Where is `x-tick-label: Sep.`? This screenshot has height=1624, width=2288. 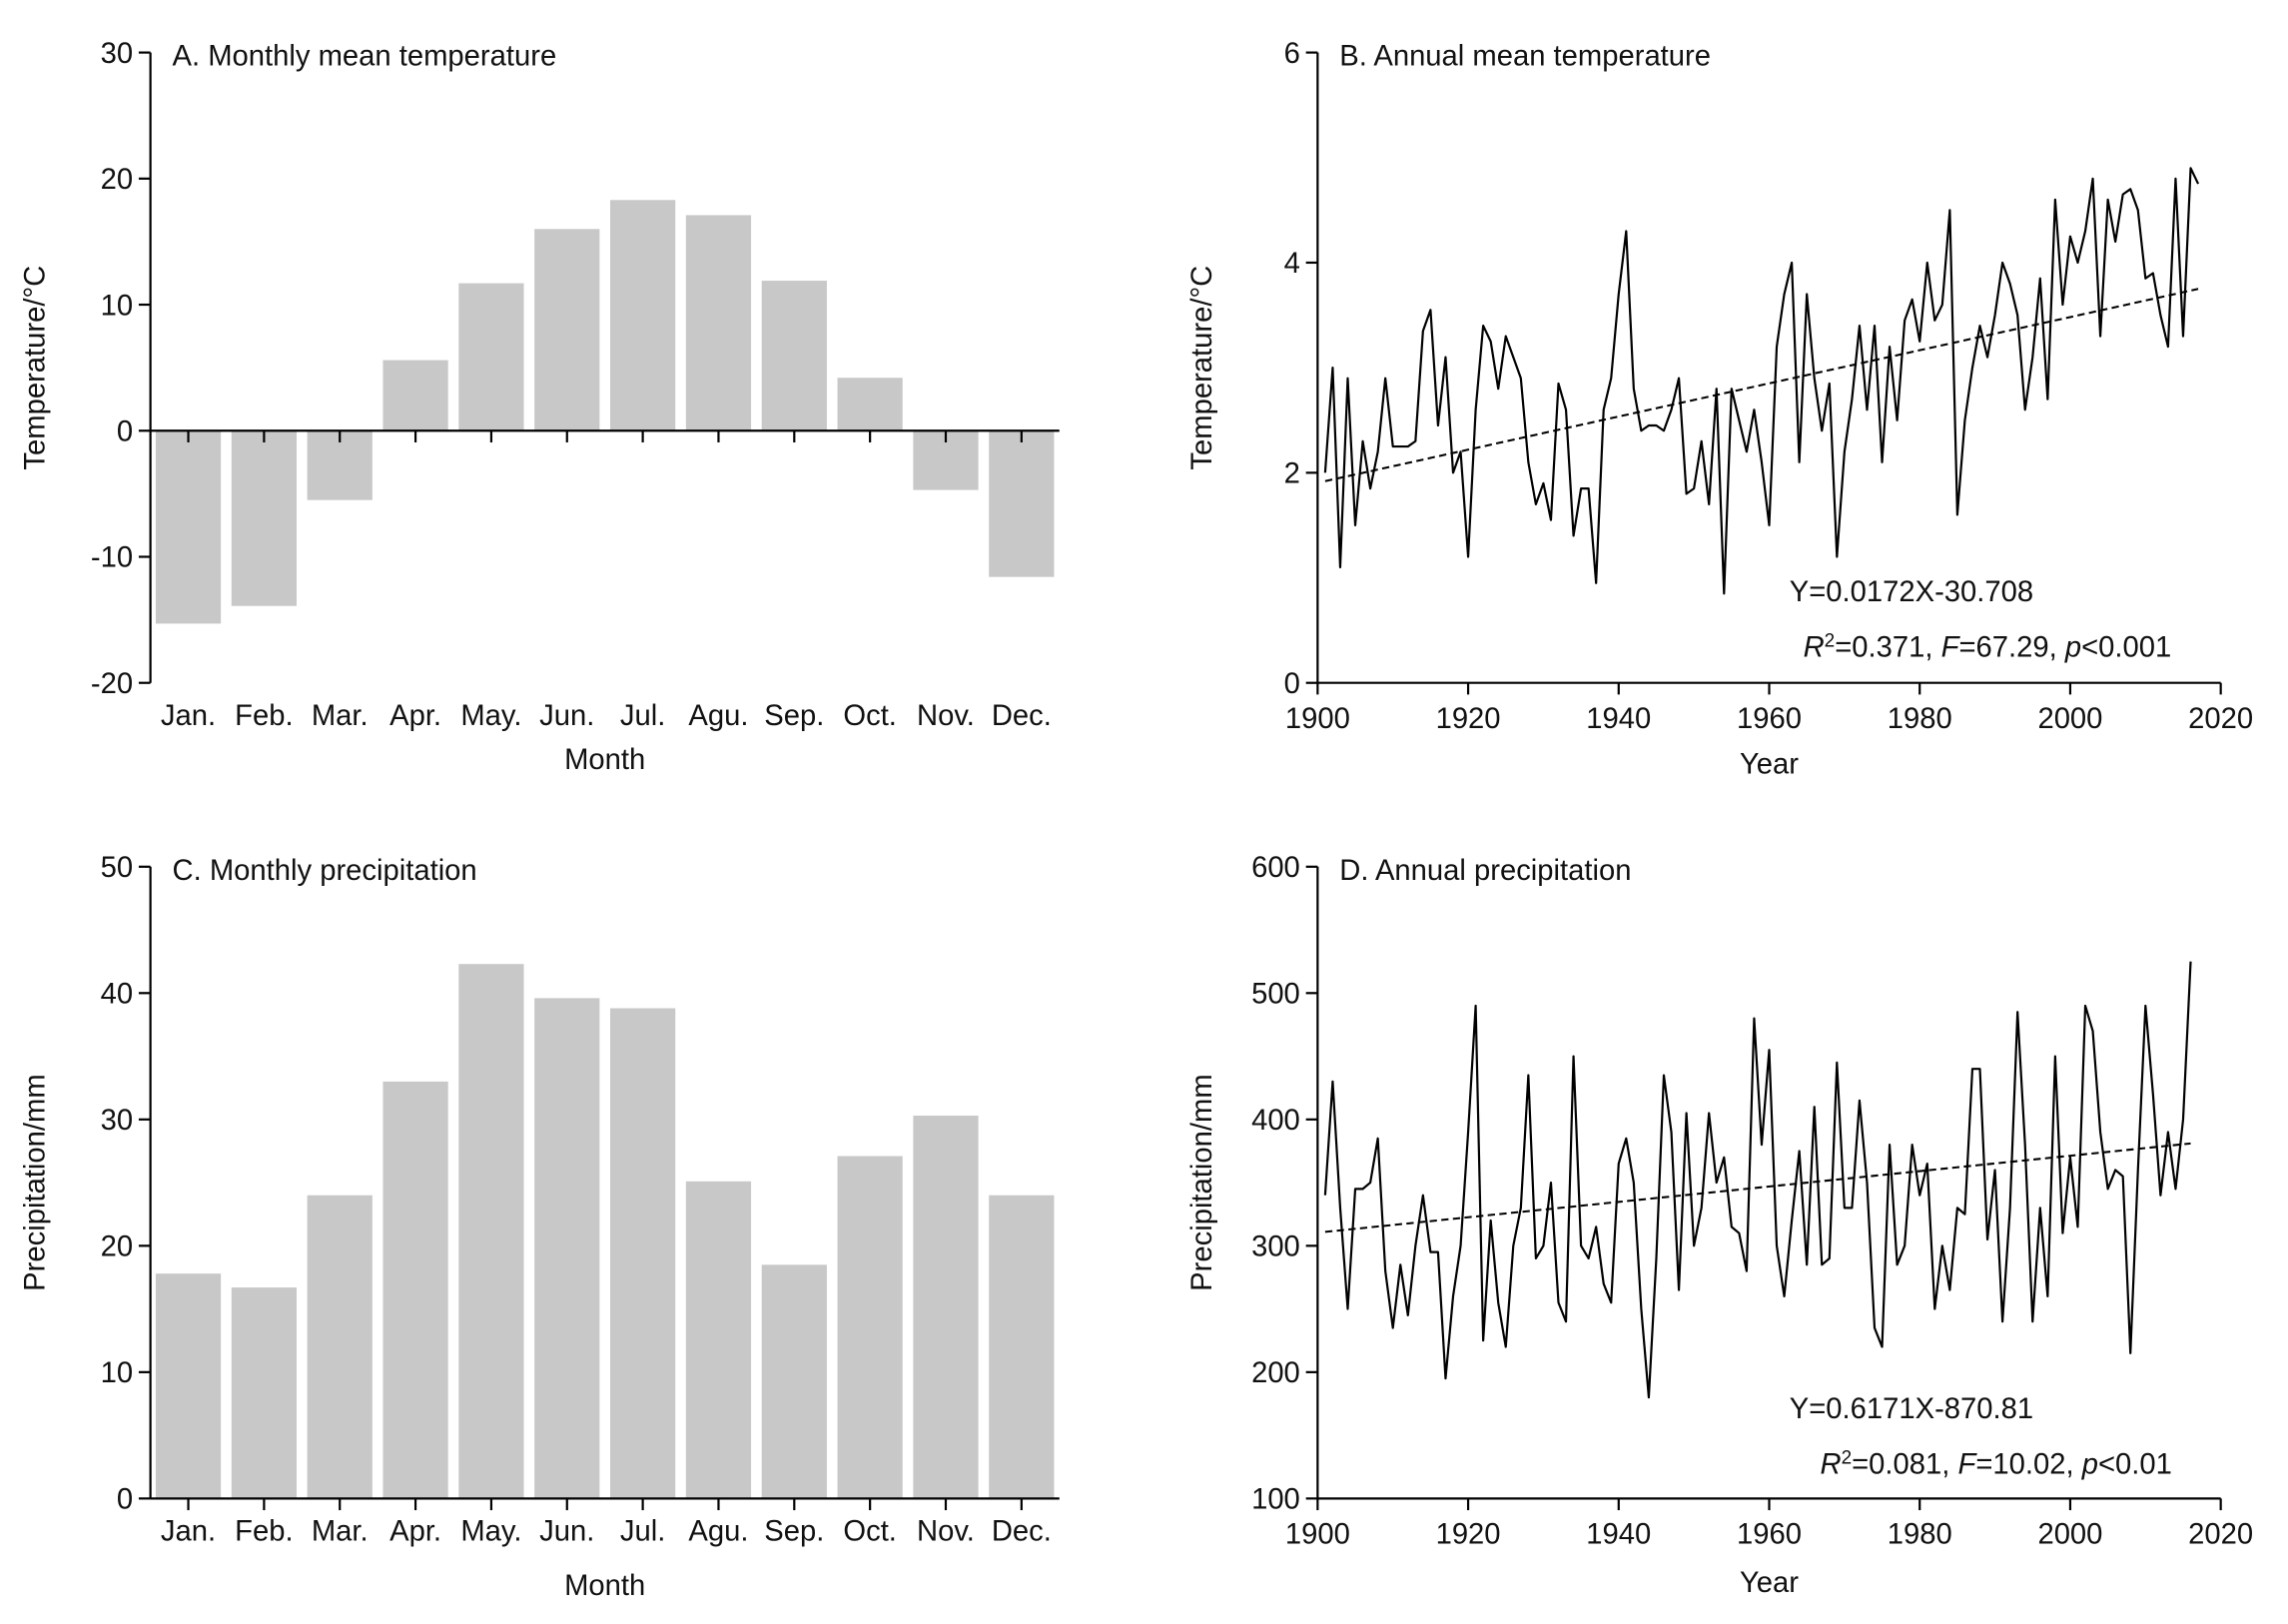
x-tick-label: Sep. is located at coordinates (794, 716).